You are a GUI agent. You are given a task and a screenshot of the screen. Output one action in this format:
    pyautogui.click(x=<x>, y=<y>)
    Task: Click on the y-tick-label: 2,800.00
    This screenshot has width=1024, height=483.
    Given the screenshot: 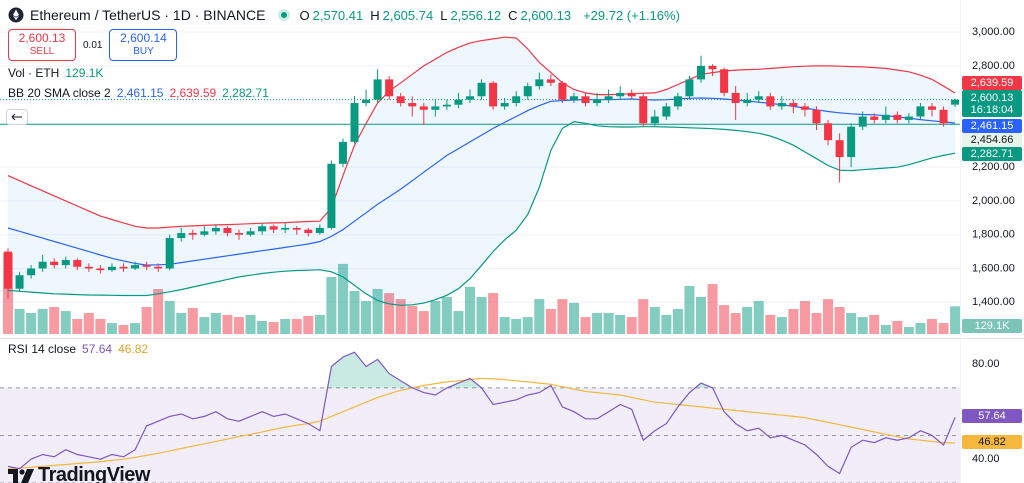 What is the action you would take?
    pyautogui.click(x=993, y=66)
    